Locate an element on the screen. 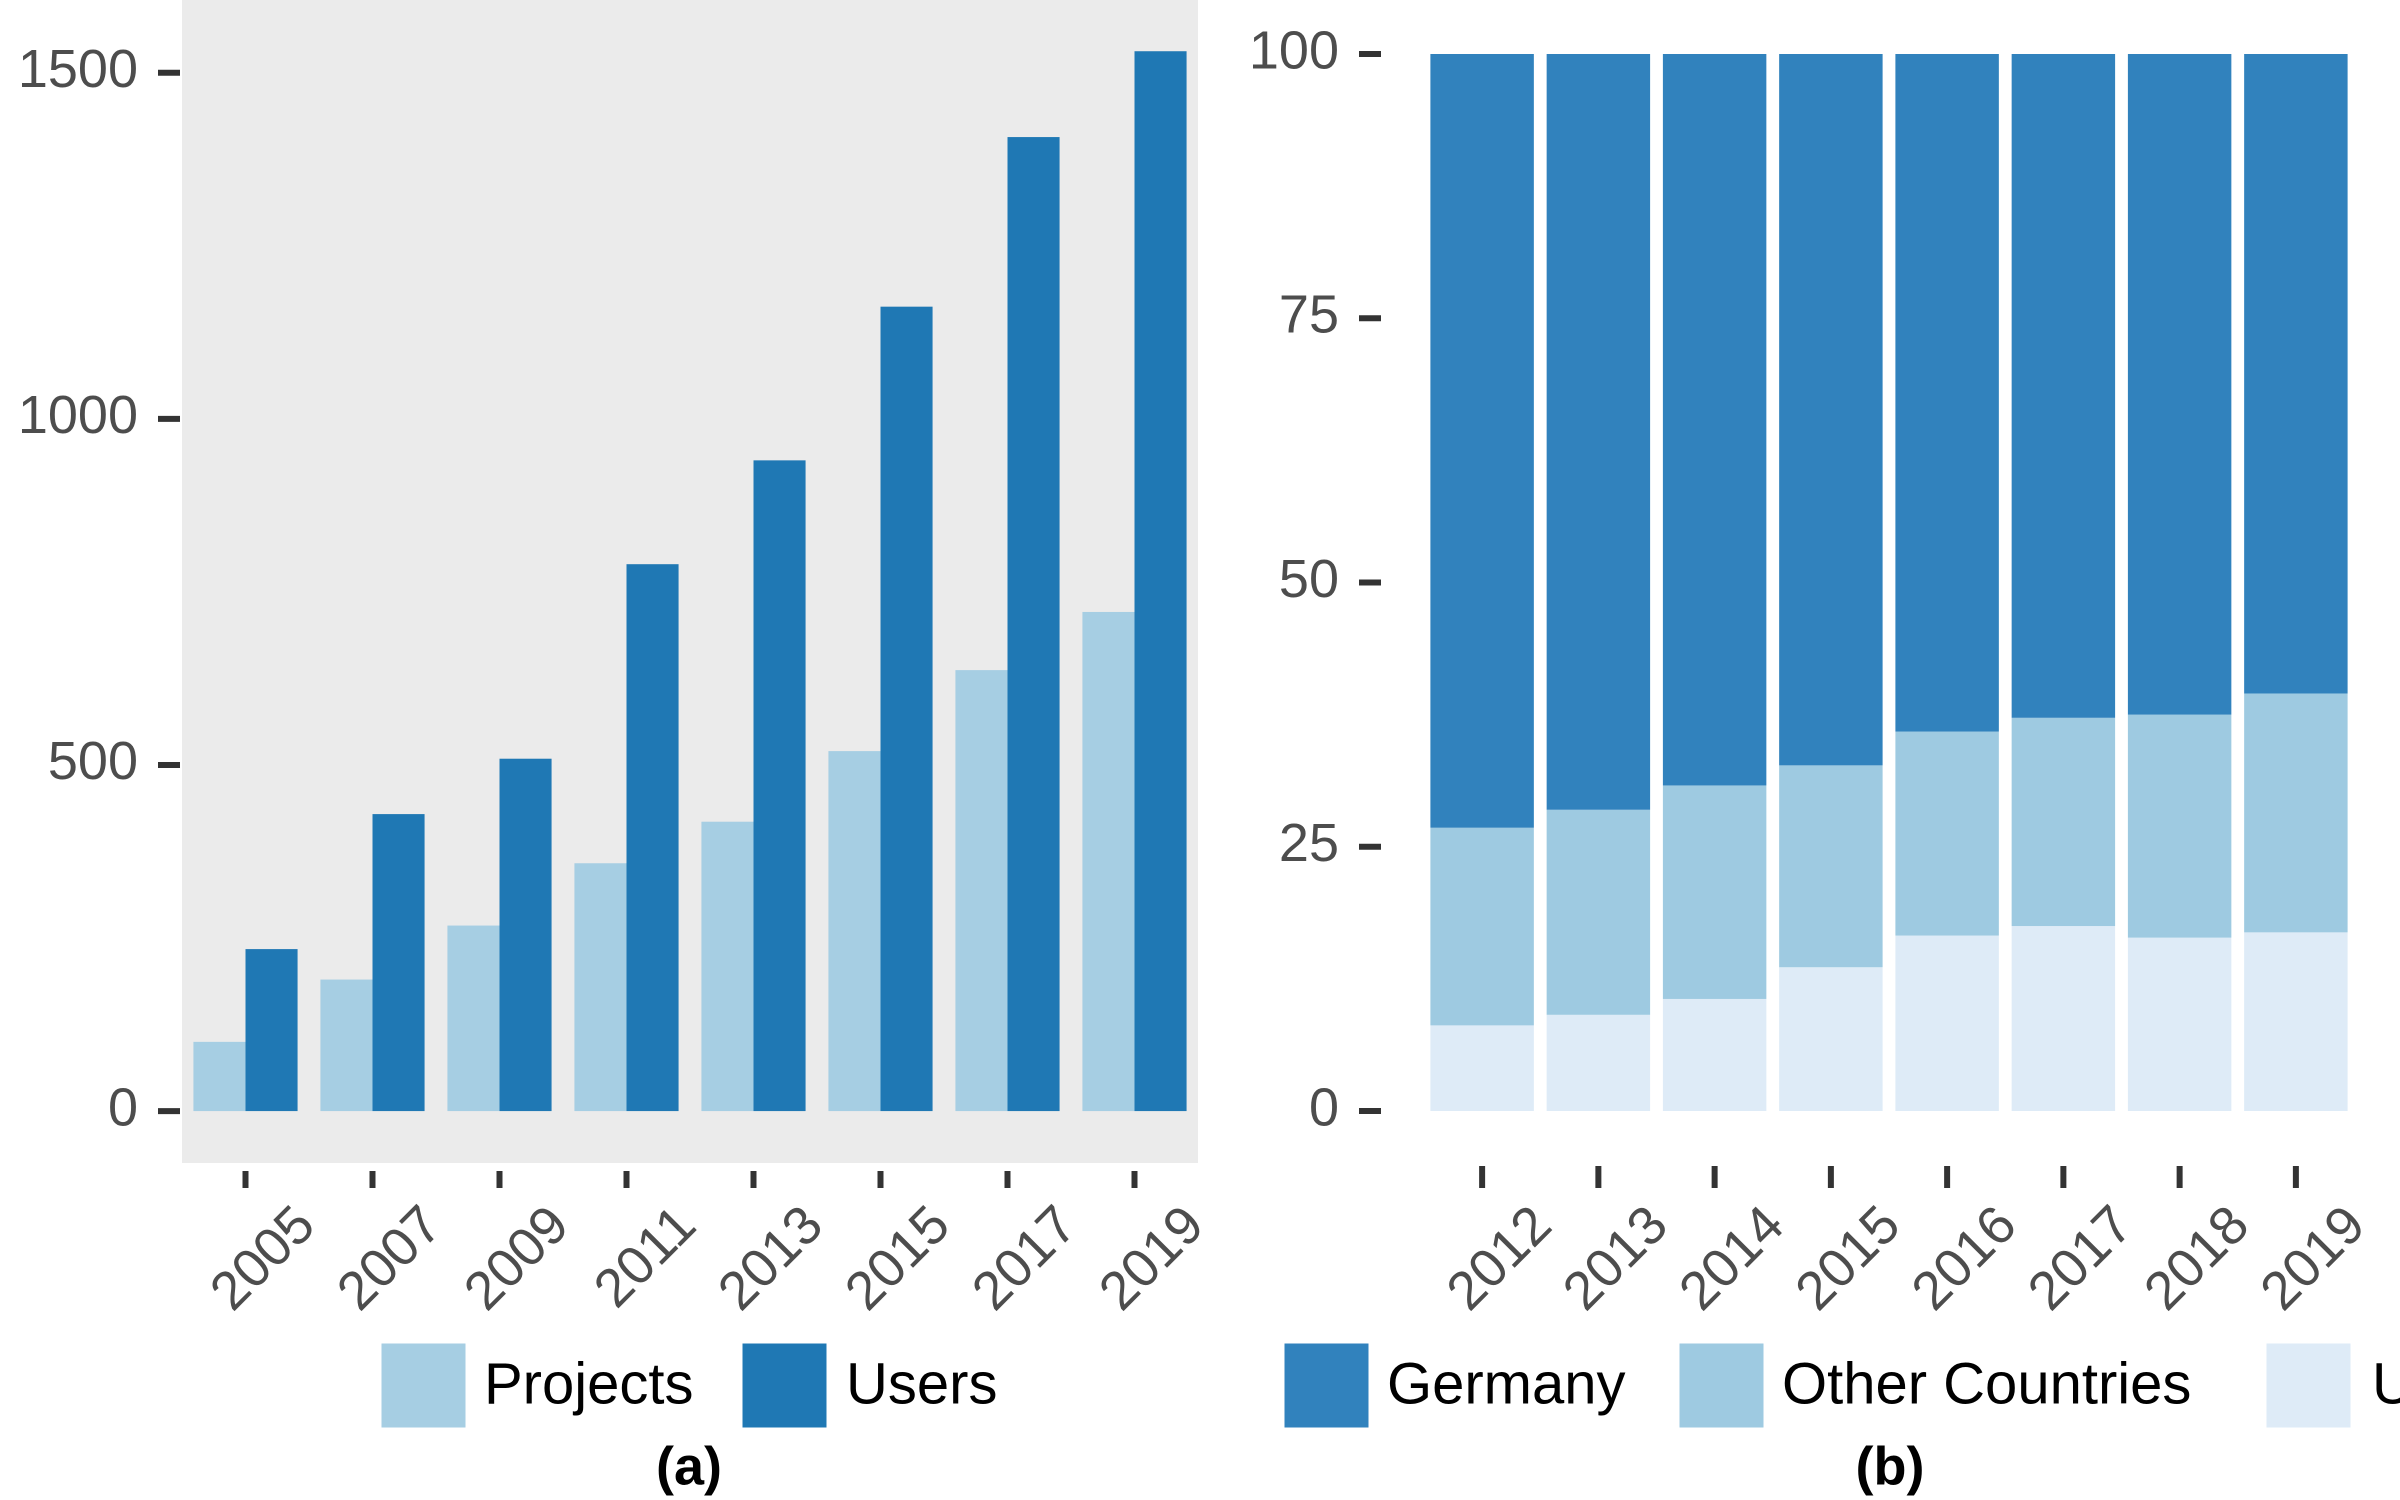  y-tick-label: 100 is located at coordinates (1294, 50).